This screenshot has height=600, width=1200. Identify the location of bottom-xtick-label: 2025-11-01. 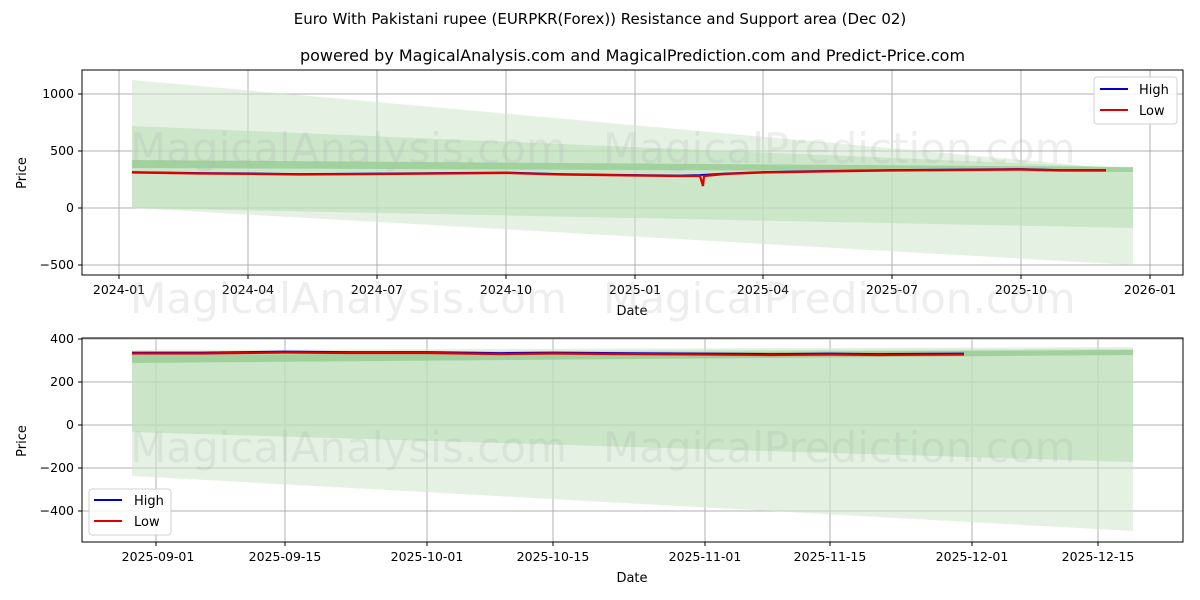
(705, 556).